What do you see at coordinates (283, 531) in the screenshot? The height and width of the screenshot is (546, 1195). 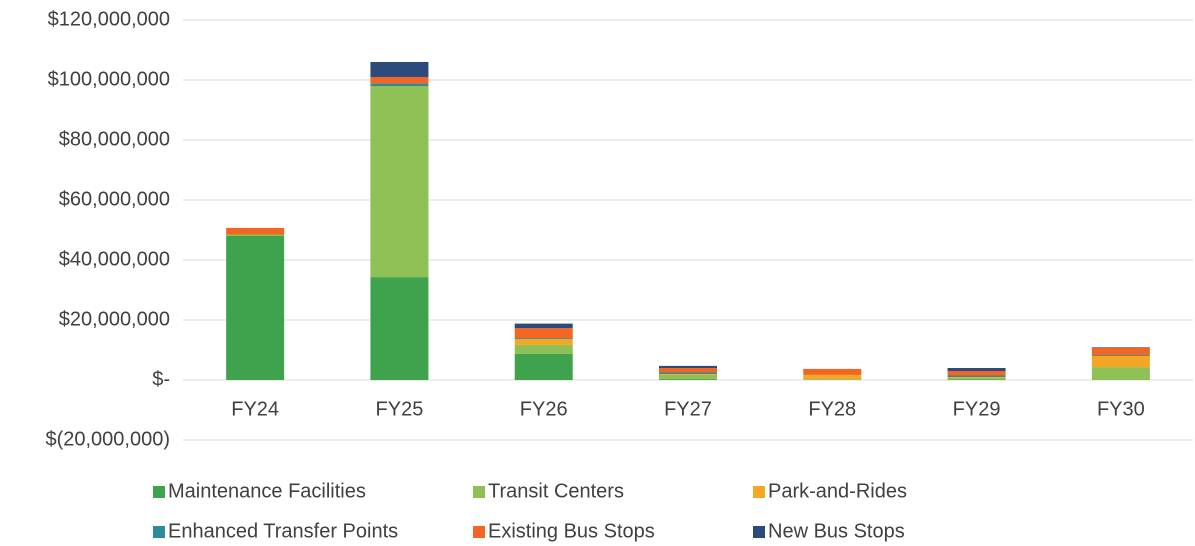 I see `legend-label: Enhanced Transfer Points` at bounding box center [283, 531].